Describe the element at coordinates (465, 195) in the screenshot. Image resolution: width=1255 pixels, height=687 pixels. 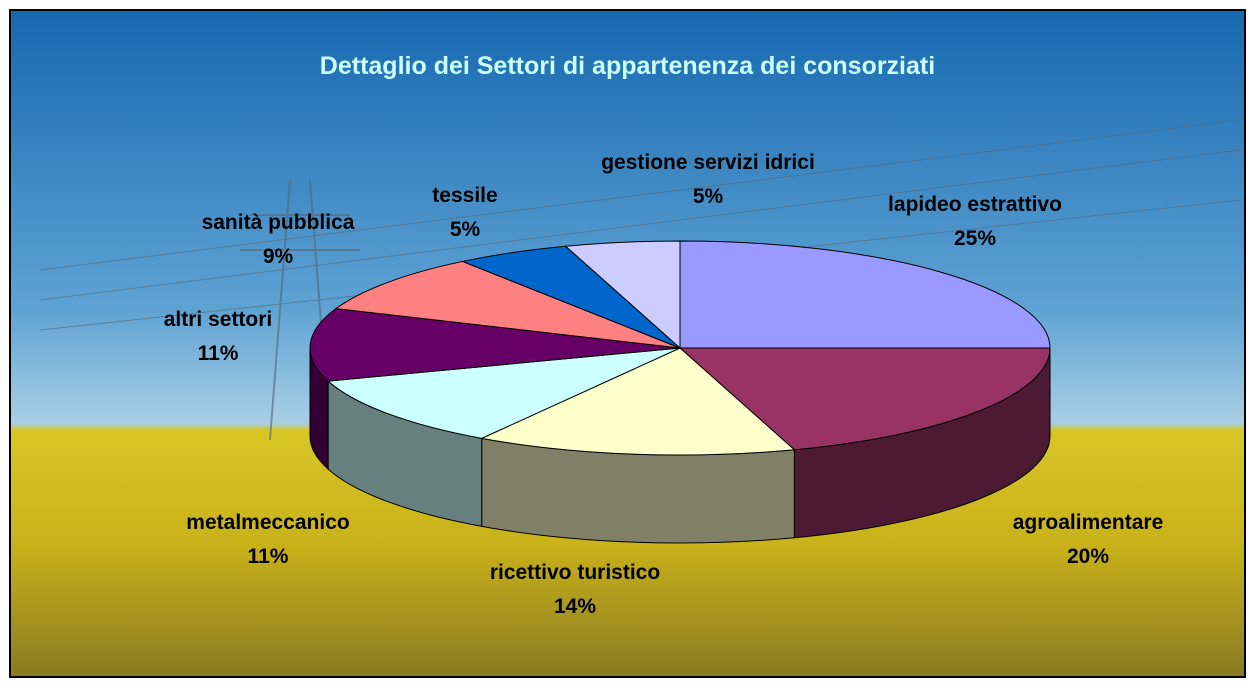
I see `slice-name: tessile` at that location.